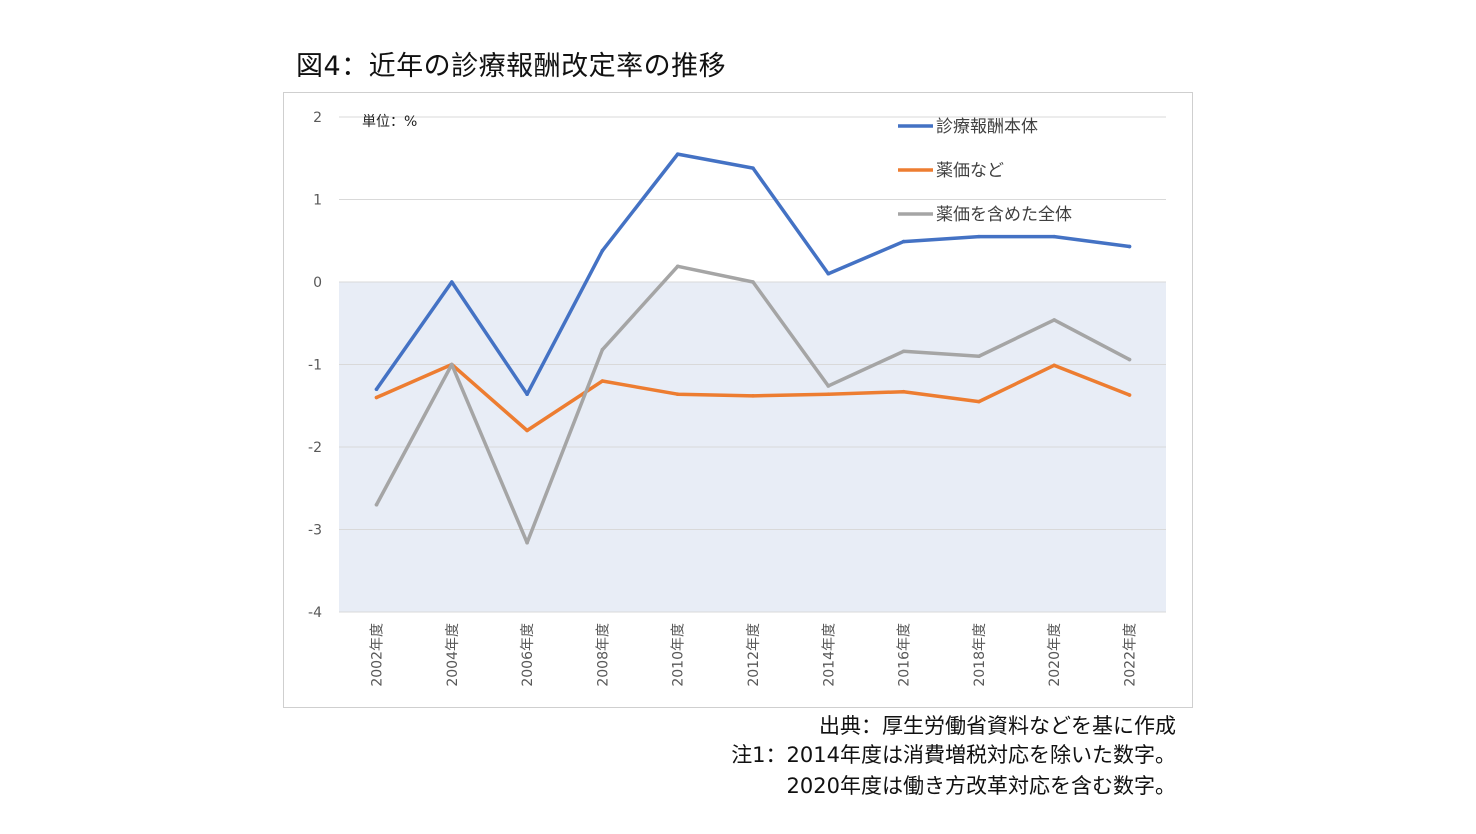 The width and height of the screenshot is (1476, 834). What do you see at coordinates (315, 448) in the screenshot?
I see `y-tick-label: -2` at bounding box center [315, 448].